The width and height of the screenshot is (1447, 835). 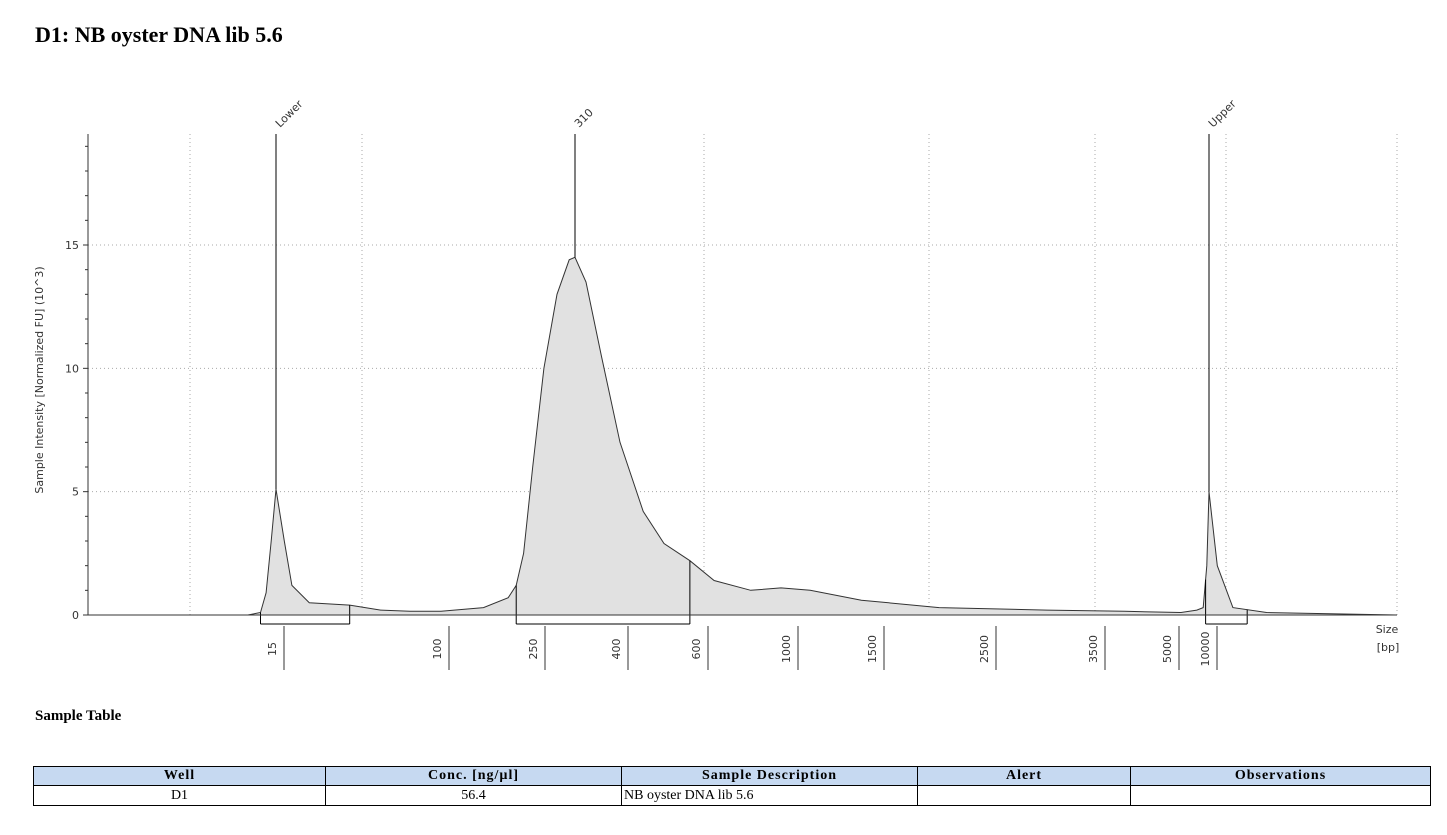 What do you see at coordinates (72, 245) in the screenshot?
I see `y-tick-label: 15` at bounding box center [72, 245].